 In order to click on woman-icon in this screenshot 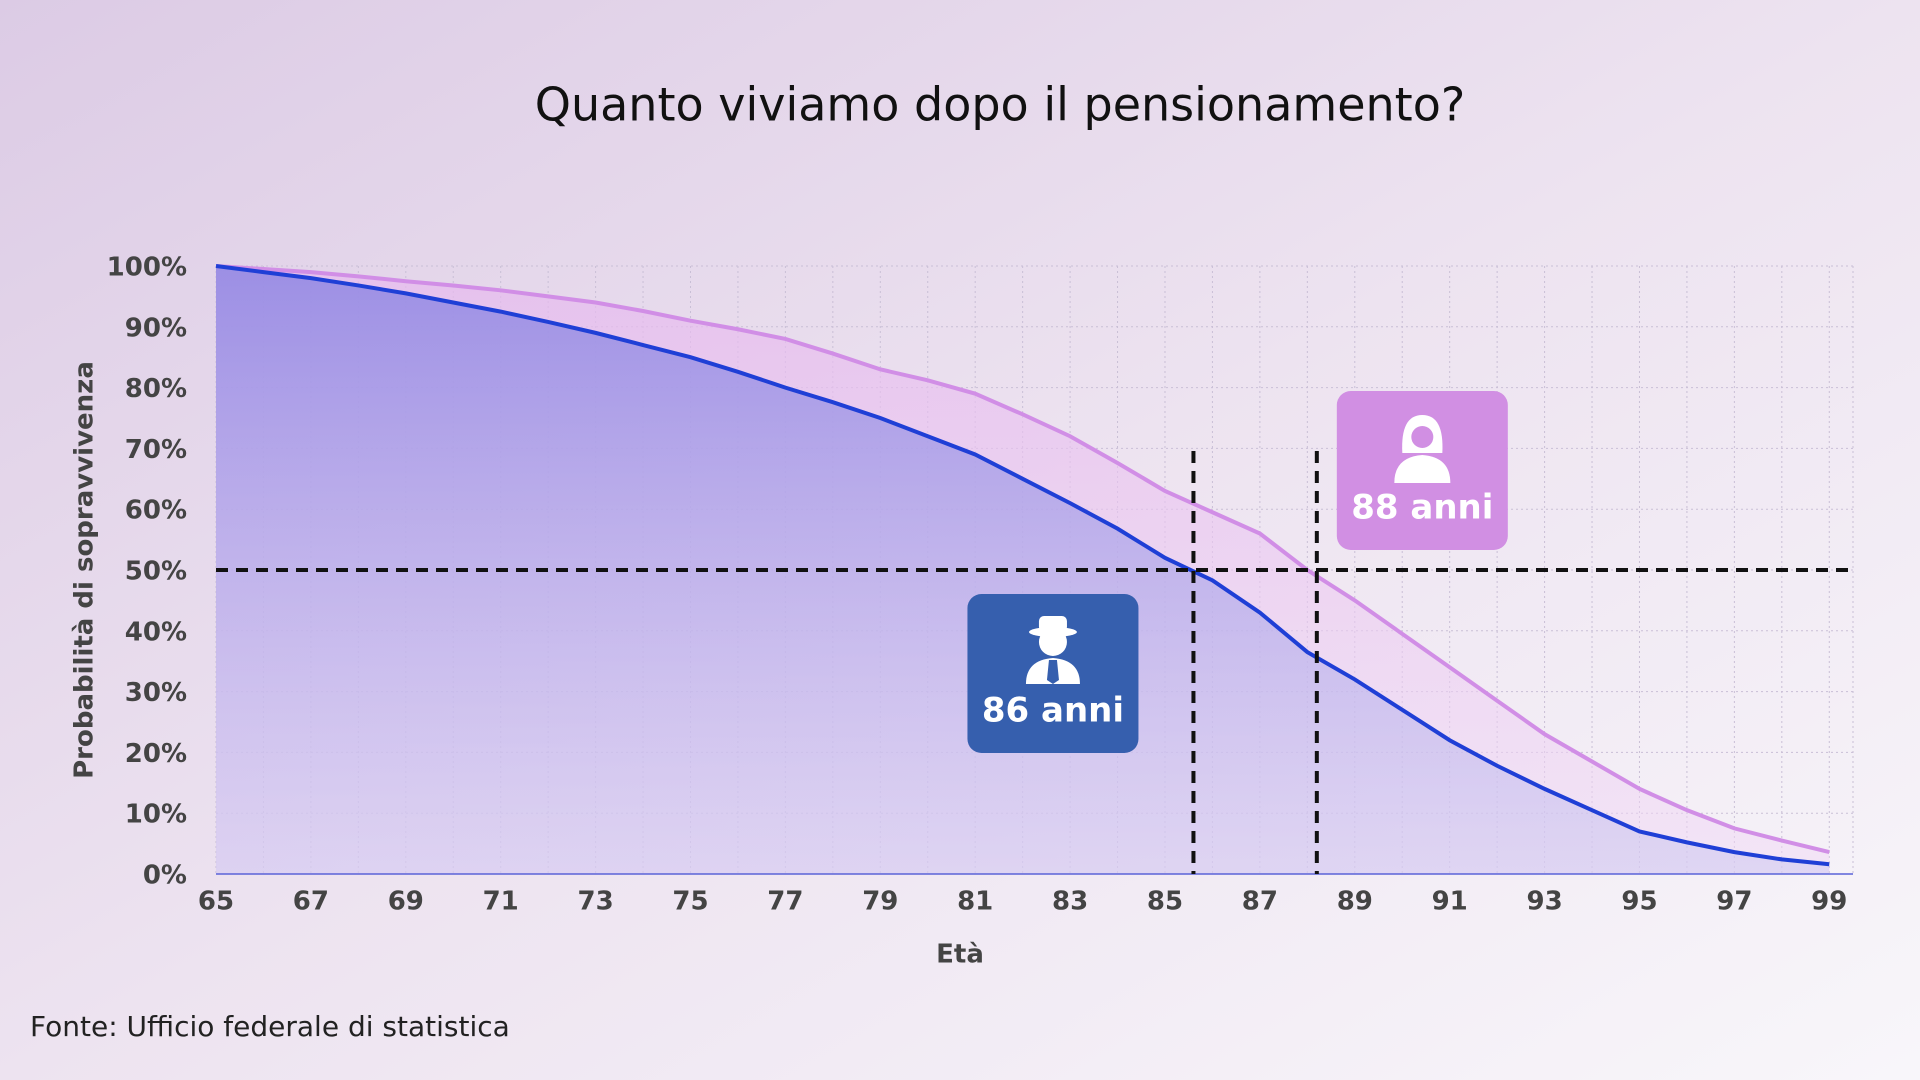, I will do `click(1422, 469)`.